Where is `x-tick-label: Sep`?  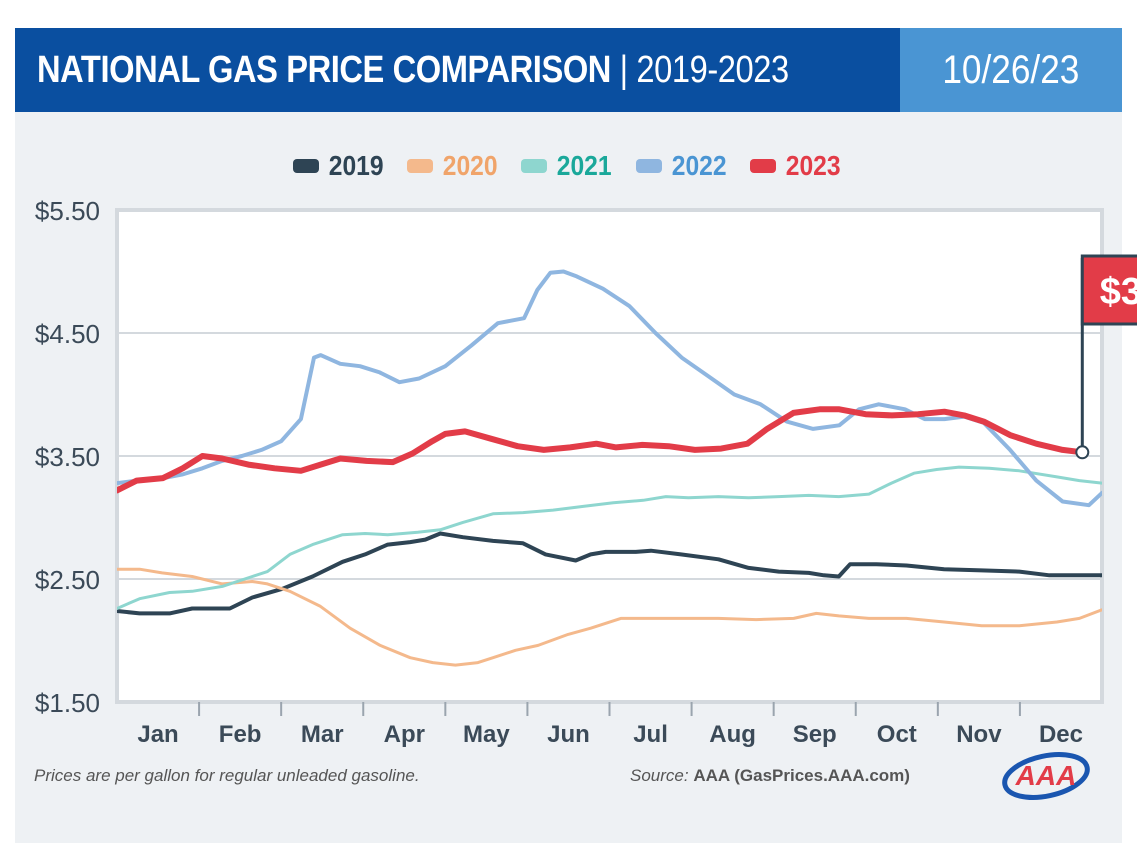
x-tick-label: Sep is located at coordinates (815, 734).